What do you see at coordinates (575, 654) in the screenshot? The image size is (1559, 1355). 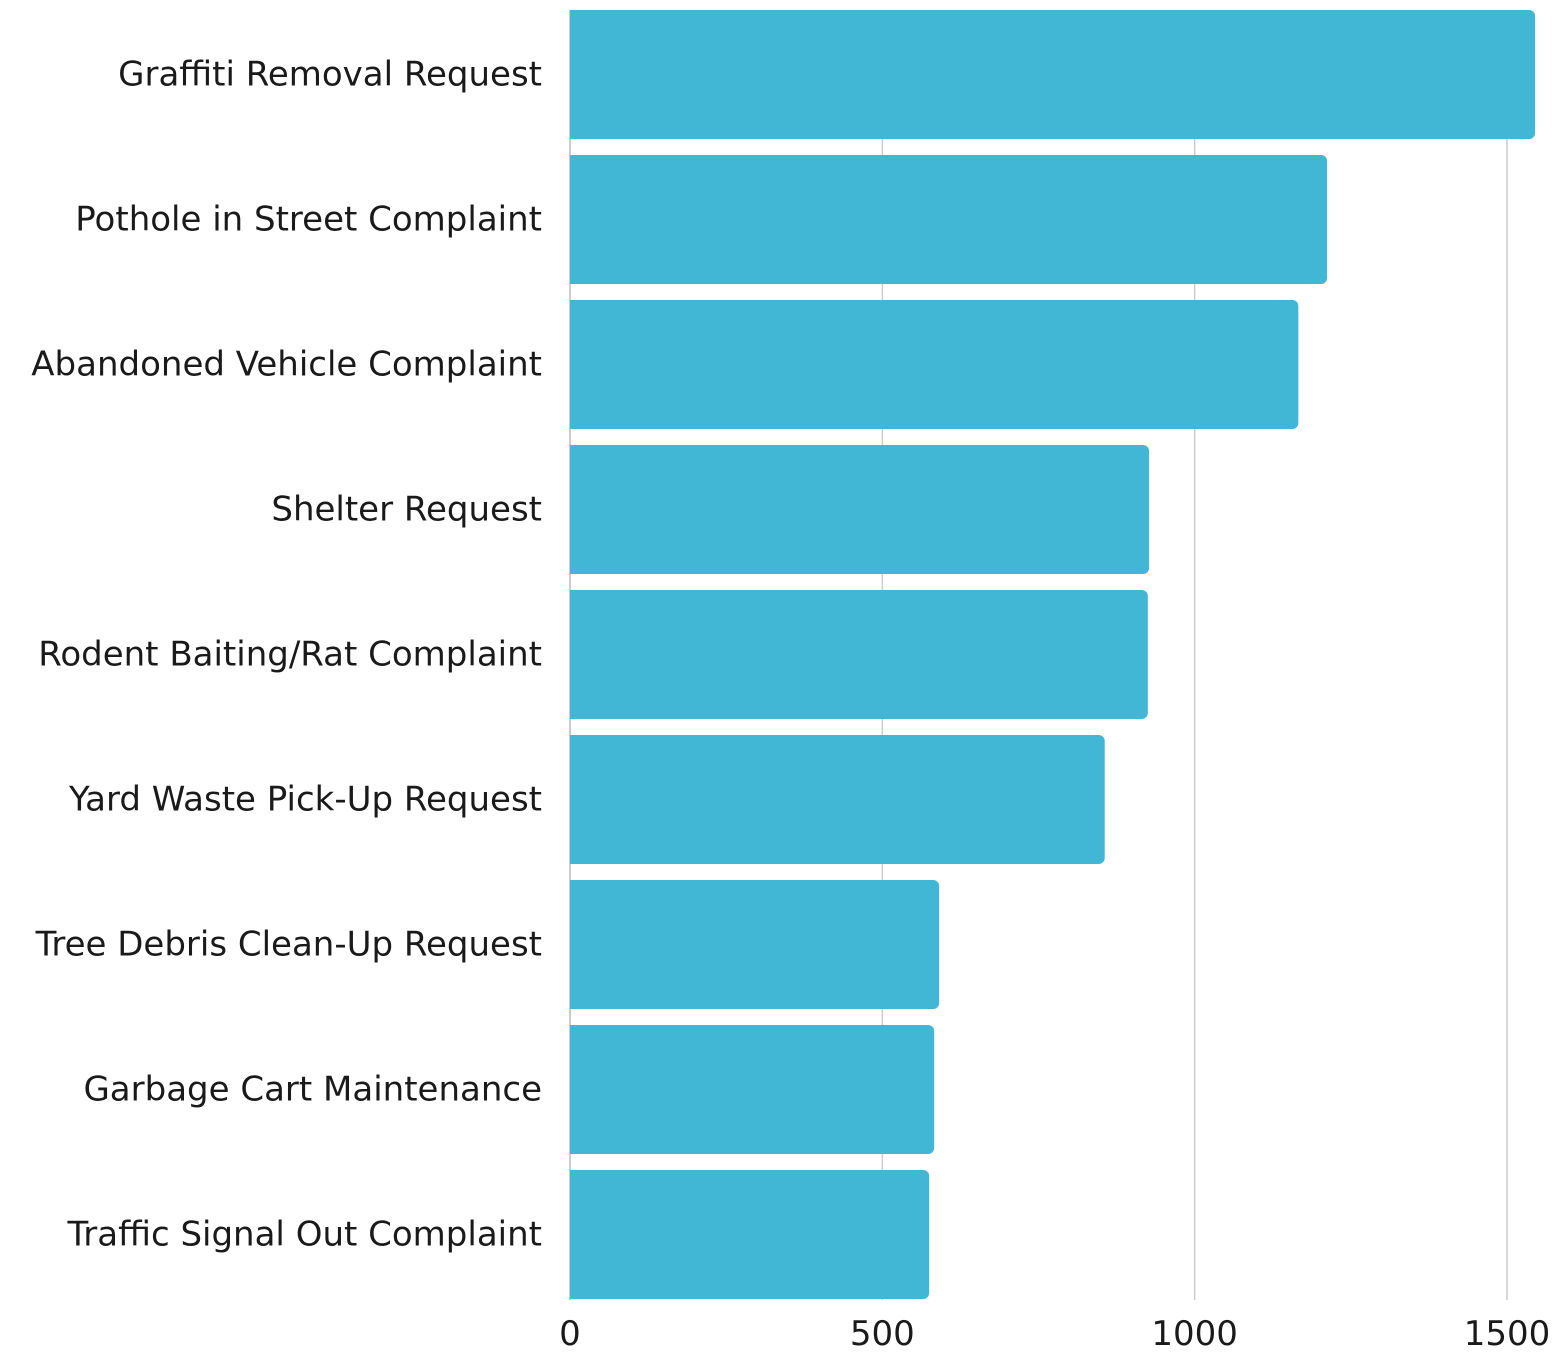 I see `bar-5-base` at bounding box center [575, 654].